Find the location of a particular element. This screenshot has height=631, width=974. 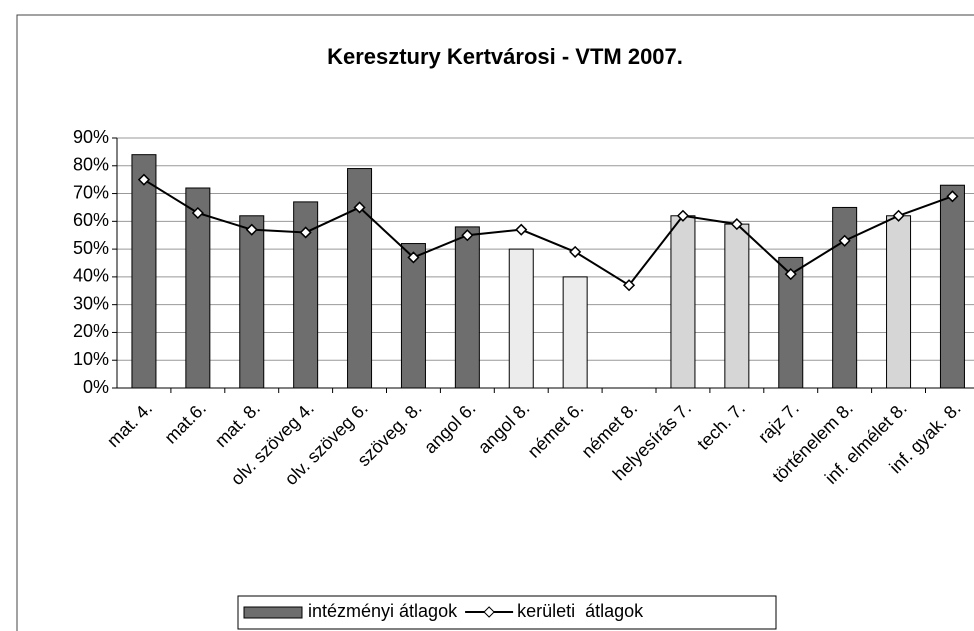

chart-title: Keresztury Kertvárosi - VTM 2007. is located at coordinates (505, 56).